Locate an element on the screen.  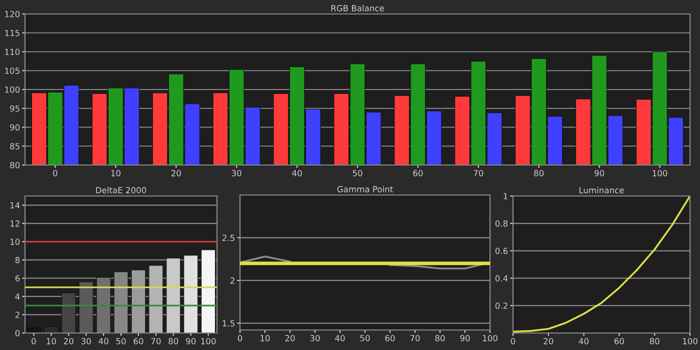
y-tick-label: 12 is located at coordinates (15, 223).